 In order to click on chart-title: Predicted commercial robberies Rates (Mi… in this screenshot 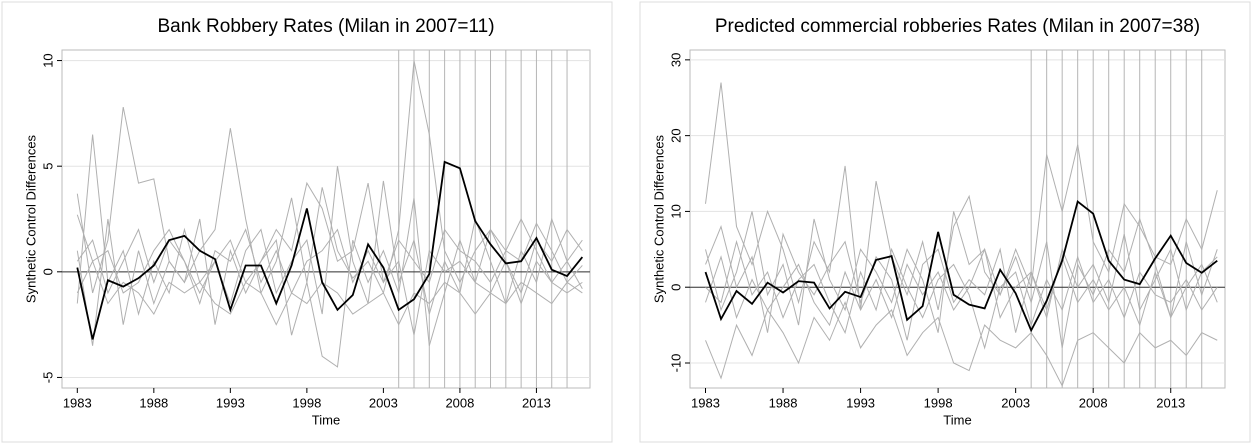, I will do `click(957, 26)`.